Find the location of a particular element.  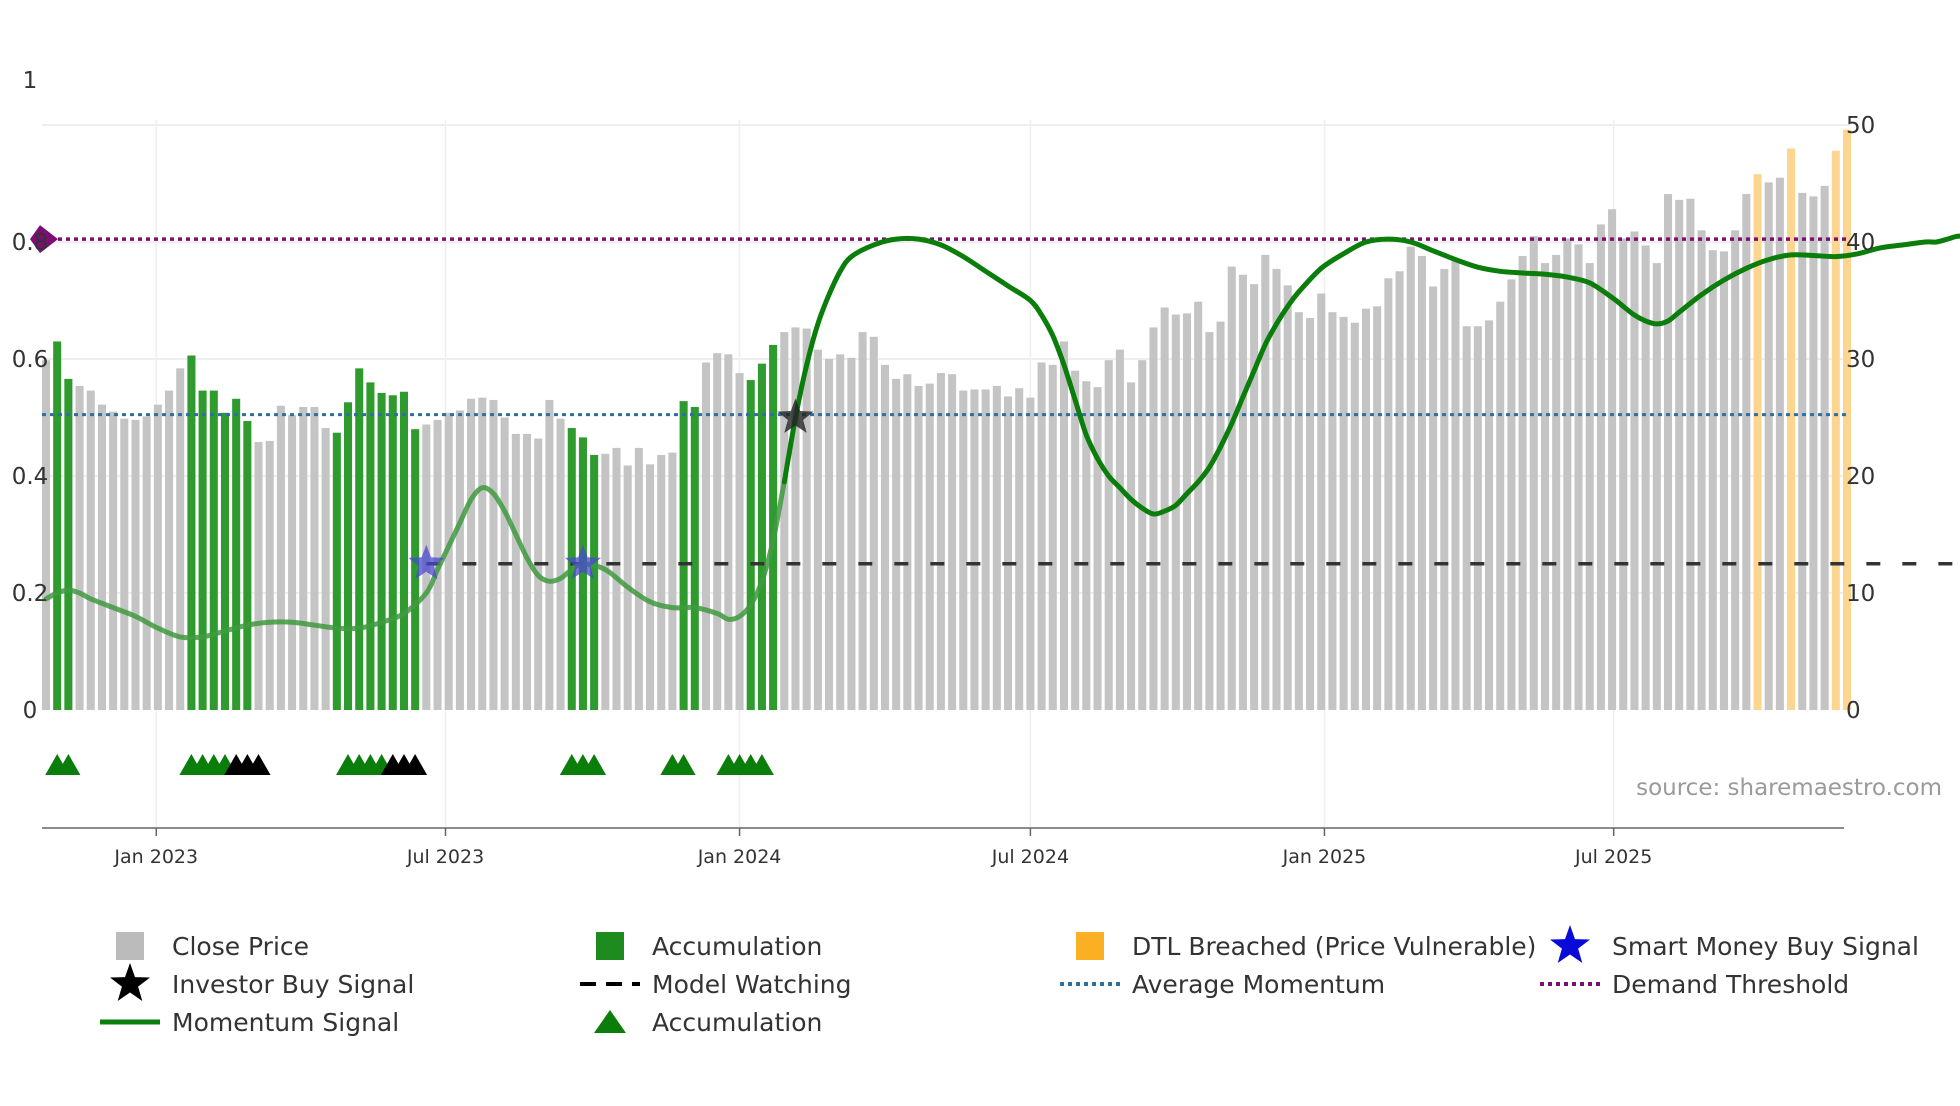

right-tick-label: 50 is located at coordinates (1860, 126).